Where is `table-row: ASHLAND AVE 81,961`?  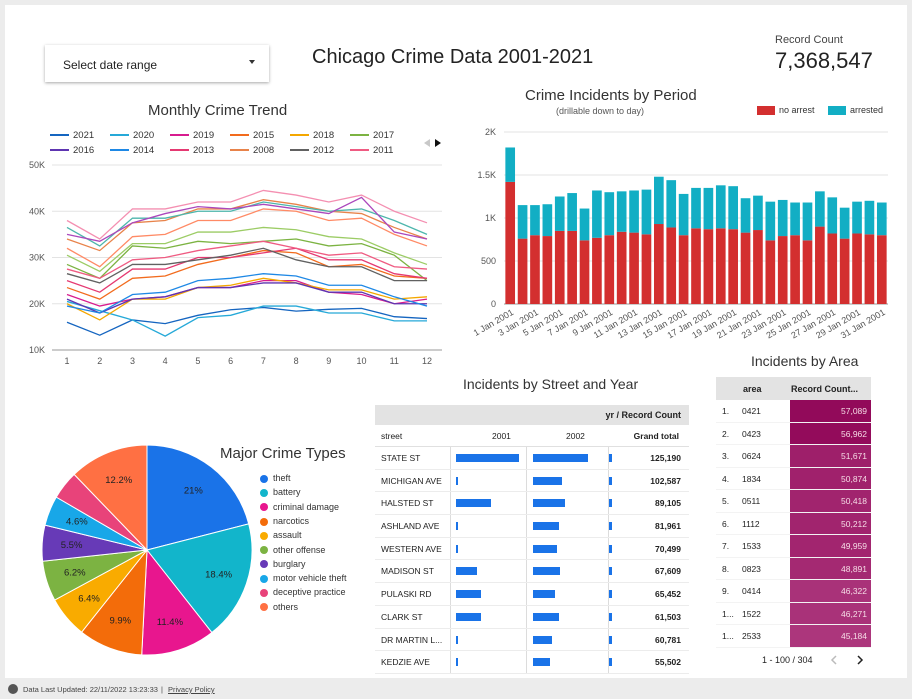
table-row: ASHLAND AVE 81,961 is located at coordinates (532, 526).